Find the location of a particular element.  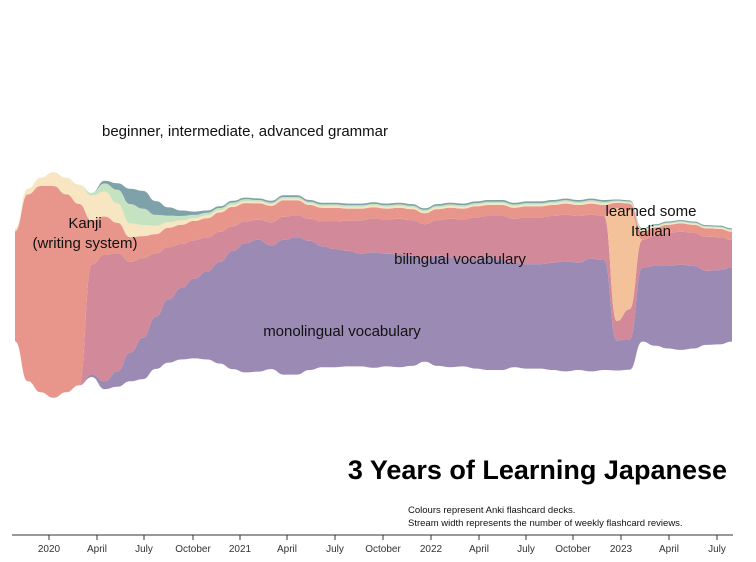

italian-label-line1: learned some is located at coordinates (651, 211).